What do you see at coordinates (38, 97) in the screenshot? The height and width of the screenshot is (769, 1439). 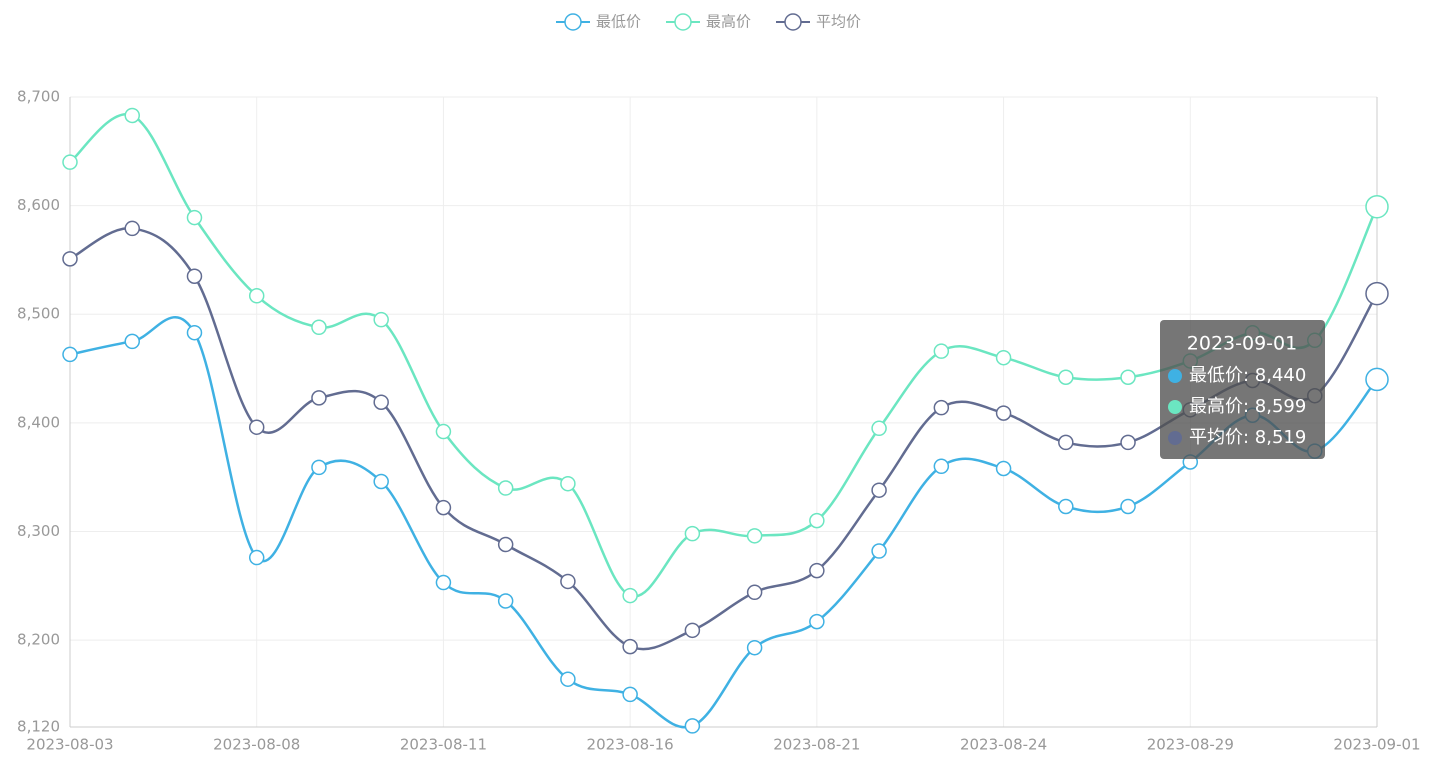 I see `y-tick-label: 8,700` at bounding box center [38, 97].